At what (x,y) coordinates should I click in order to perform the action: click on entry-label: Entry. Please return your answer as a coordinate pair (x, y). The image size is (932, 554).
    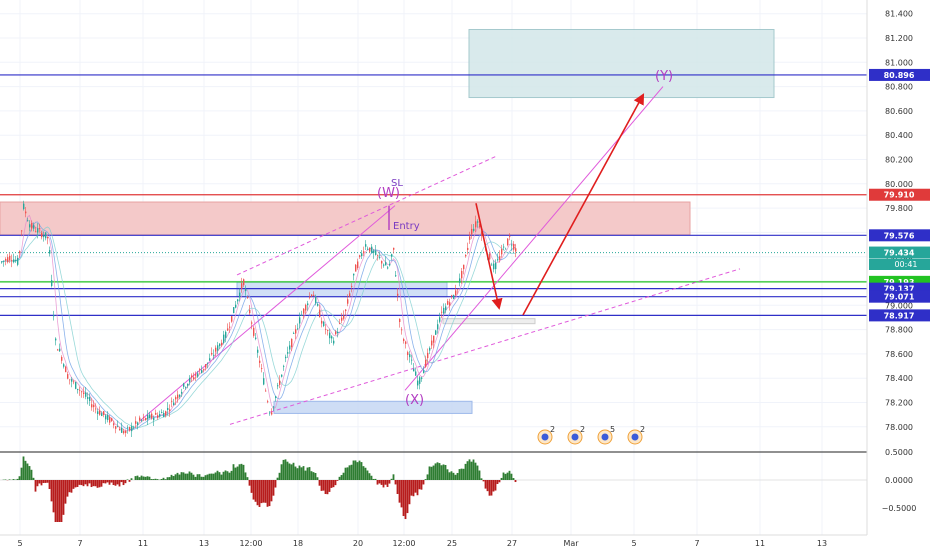
    Looking at the image, I should click on (406, 226).